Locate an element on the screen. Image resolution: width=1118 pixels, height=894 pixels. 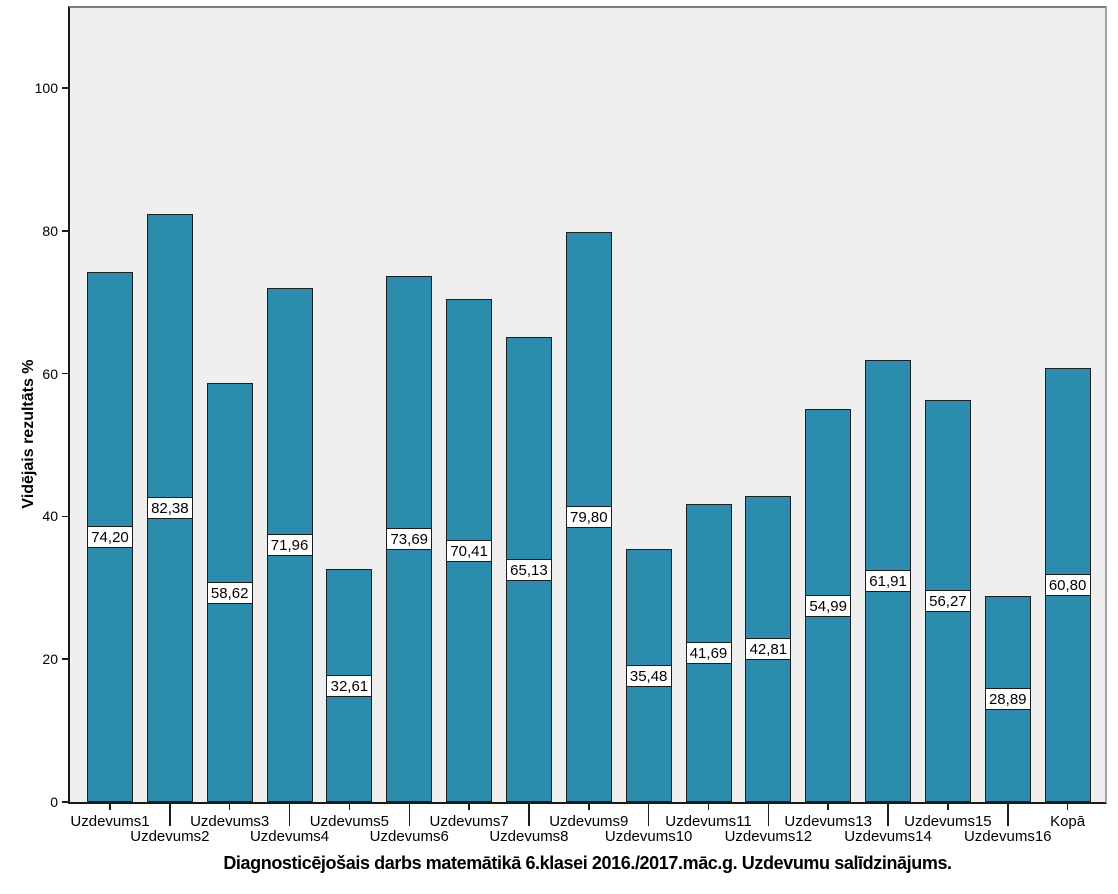
x-tick-label-uzdevums13: Uzdevums13 is located at coordinates (828, 821).